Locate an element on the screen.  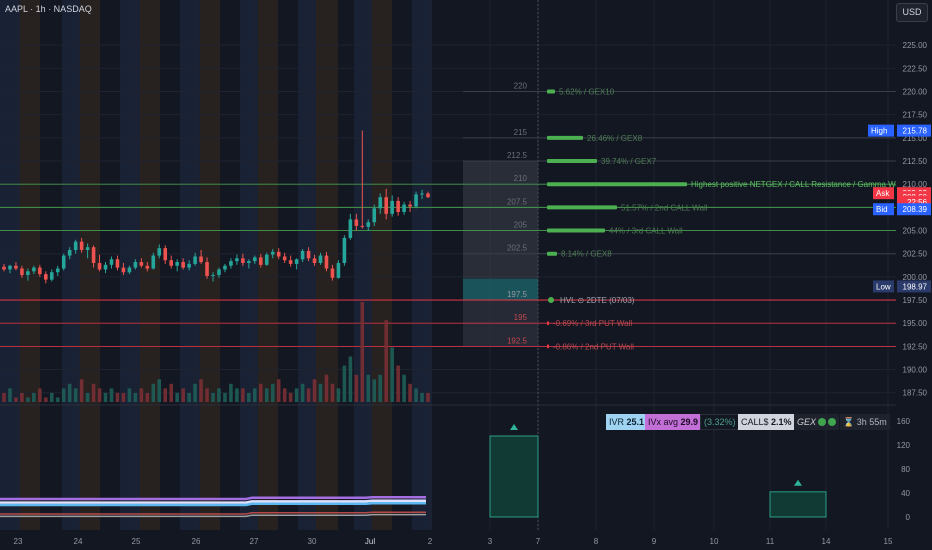
ivx-label: IVx avg is located at coordinates (663, 422).